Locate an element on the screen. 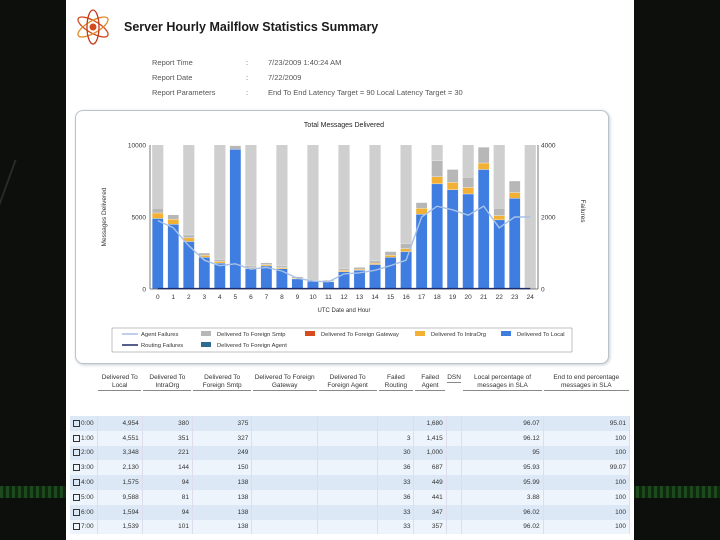  column-header: Delivered To IntraOrg is located at coordinates (167, 395).